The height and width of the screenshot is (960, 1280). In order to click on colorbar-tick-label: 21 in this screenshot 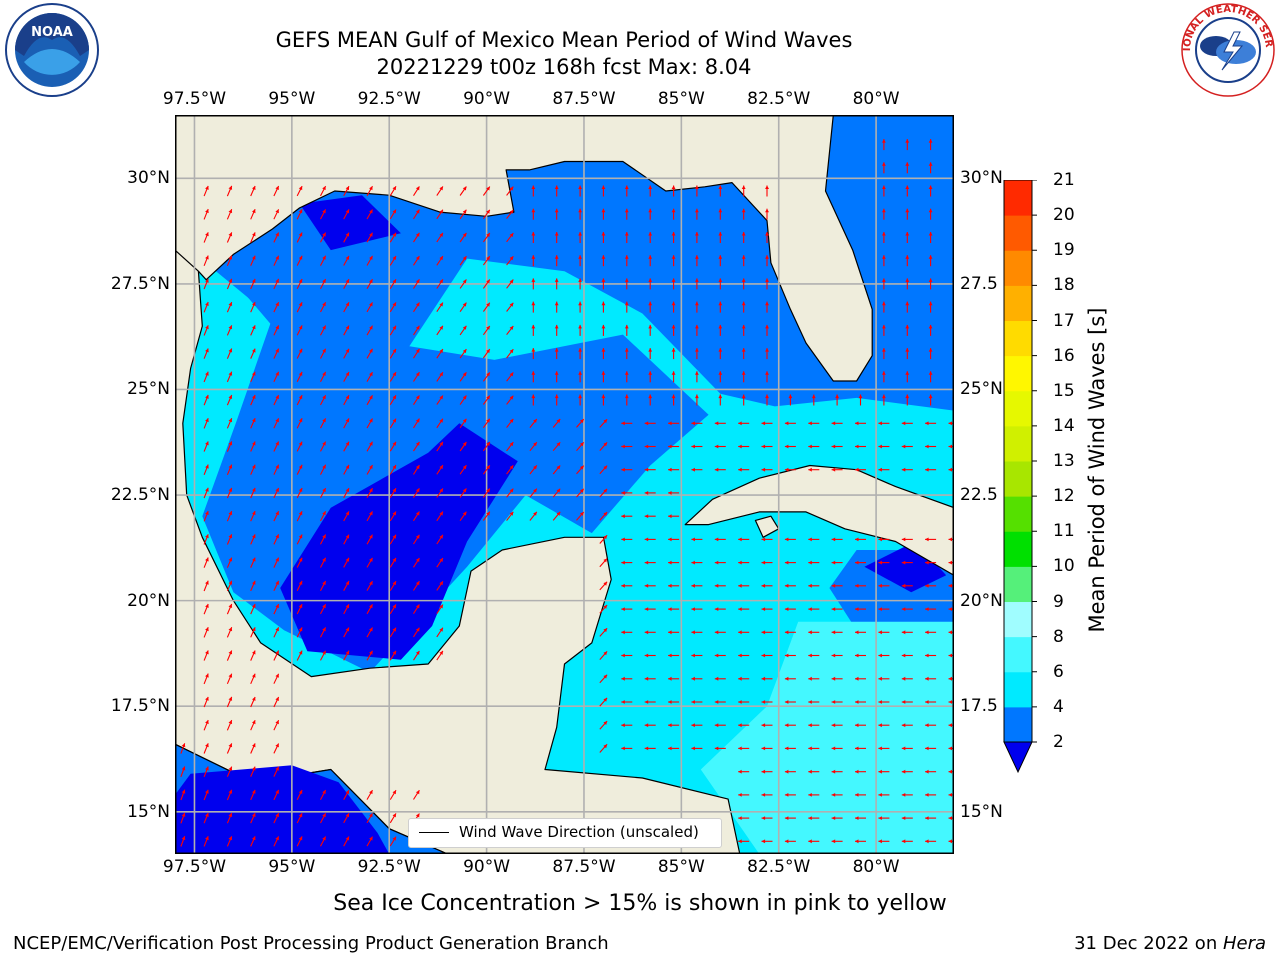, I will do `click(1064, 180)`.